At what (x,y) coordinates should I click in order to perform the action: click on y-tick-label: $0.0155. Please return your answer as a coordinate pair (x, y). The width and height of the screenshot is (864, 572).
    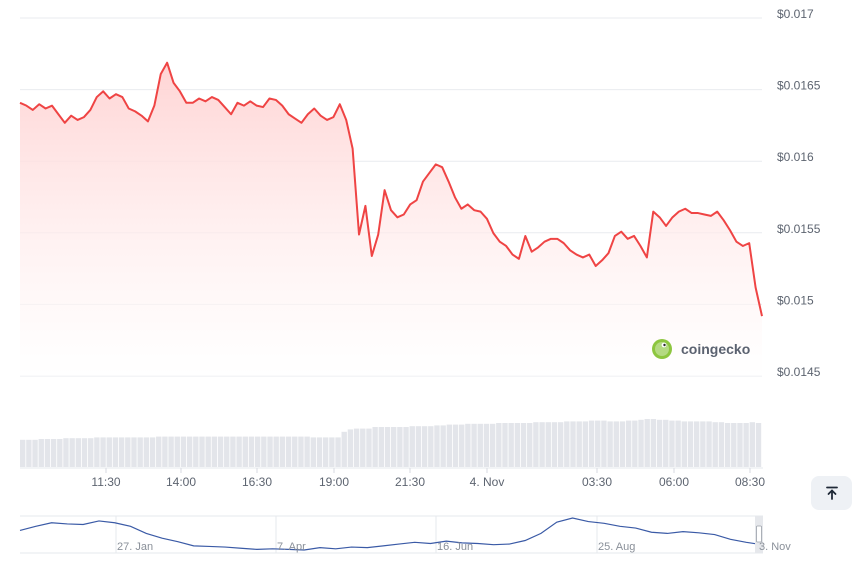
    Looking at the image, I should click on (799, 229).